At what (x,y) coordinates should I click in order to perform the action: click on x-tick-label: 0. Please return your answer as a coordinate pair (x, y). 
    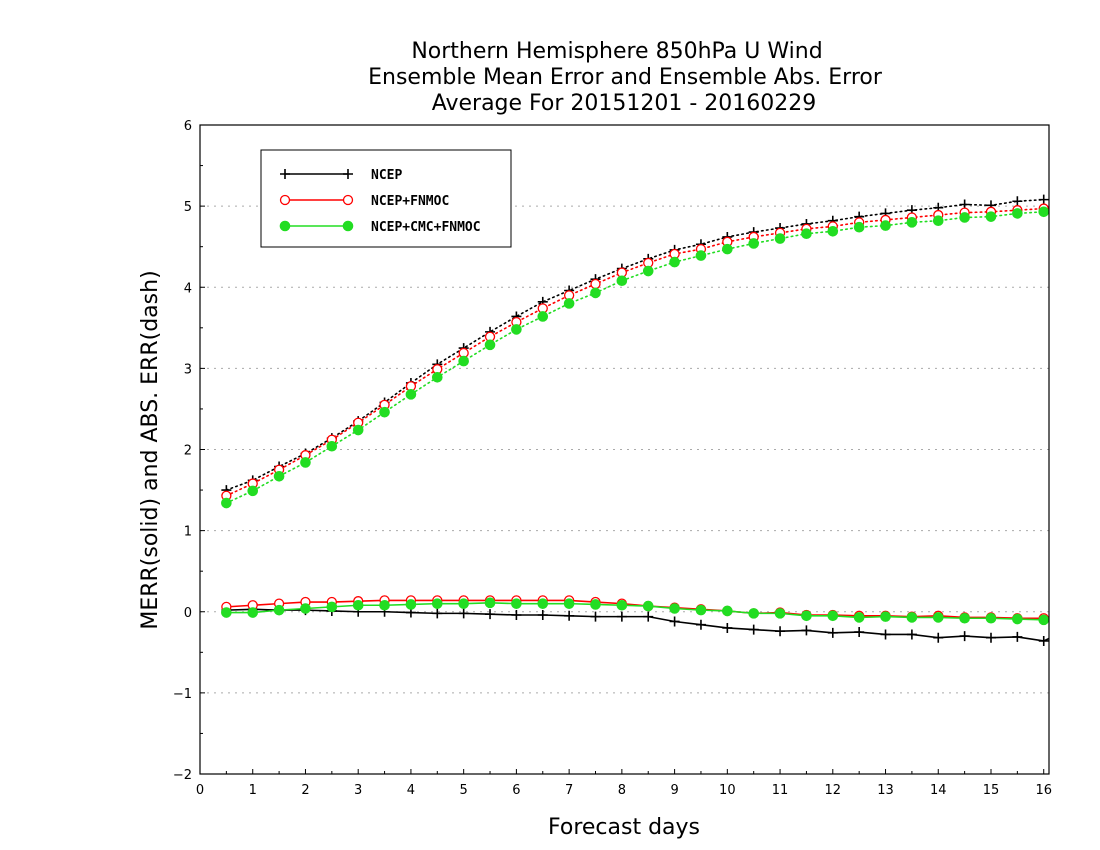
    Looking at the image, I should click on (200, 790).